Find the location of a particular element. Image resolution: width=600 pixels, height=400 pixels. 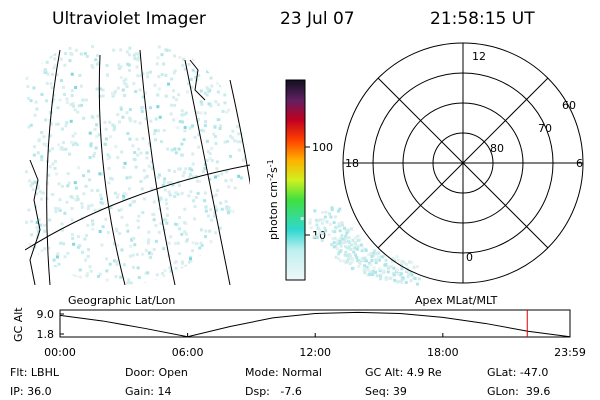

status: Door: Open is located at coordinates (156, 372).